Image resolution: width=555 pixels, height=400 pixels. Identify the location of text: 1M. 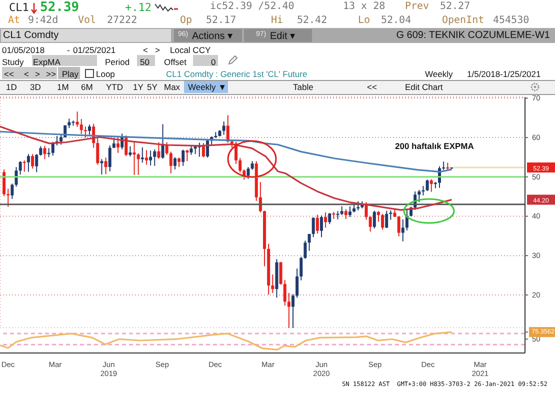
(63, 87).